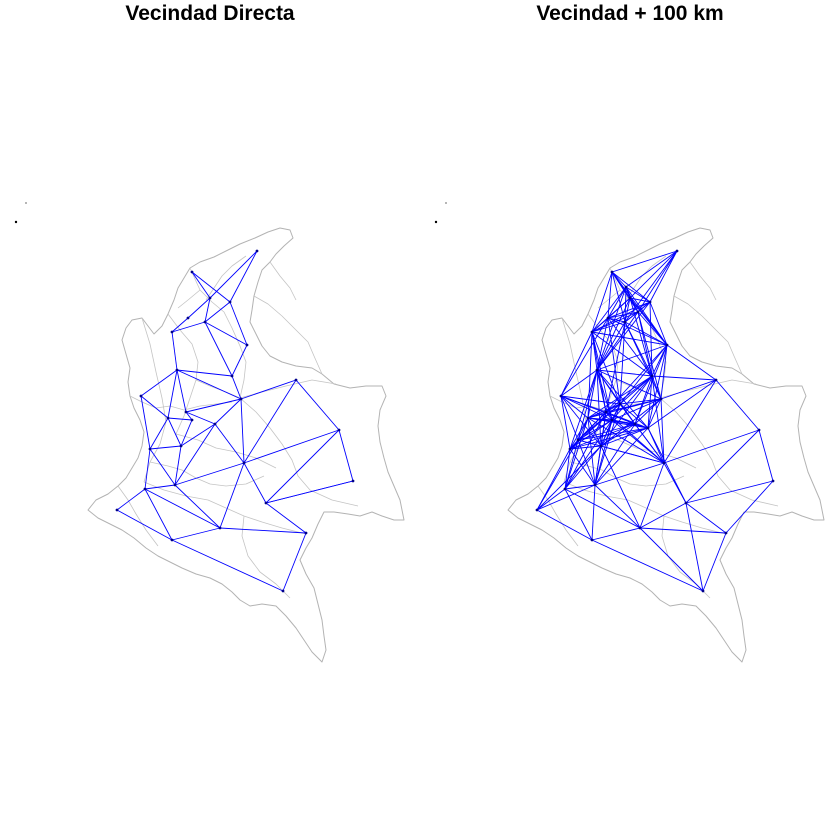  I want to click on san-andres-island-marker, so click(16, 222).